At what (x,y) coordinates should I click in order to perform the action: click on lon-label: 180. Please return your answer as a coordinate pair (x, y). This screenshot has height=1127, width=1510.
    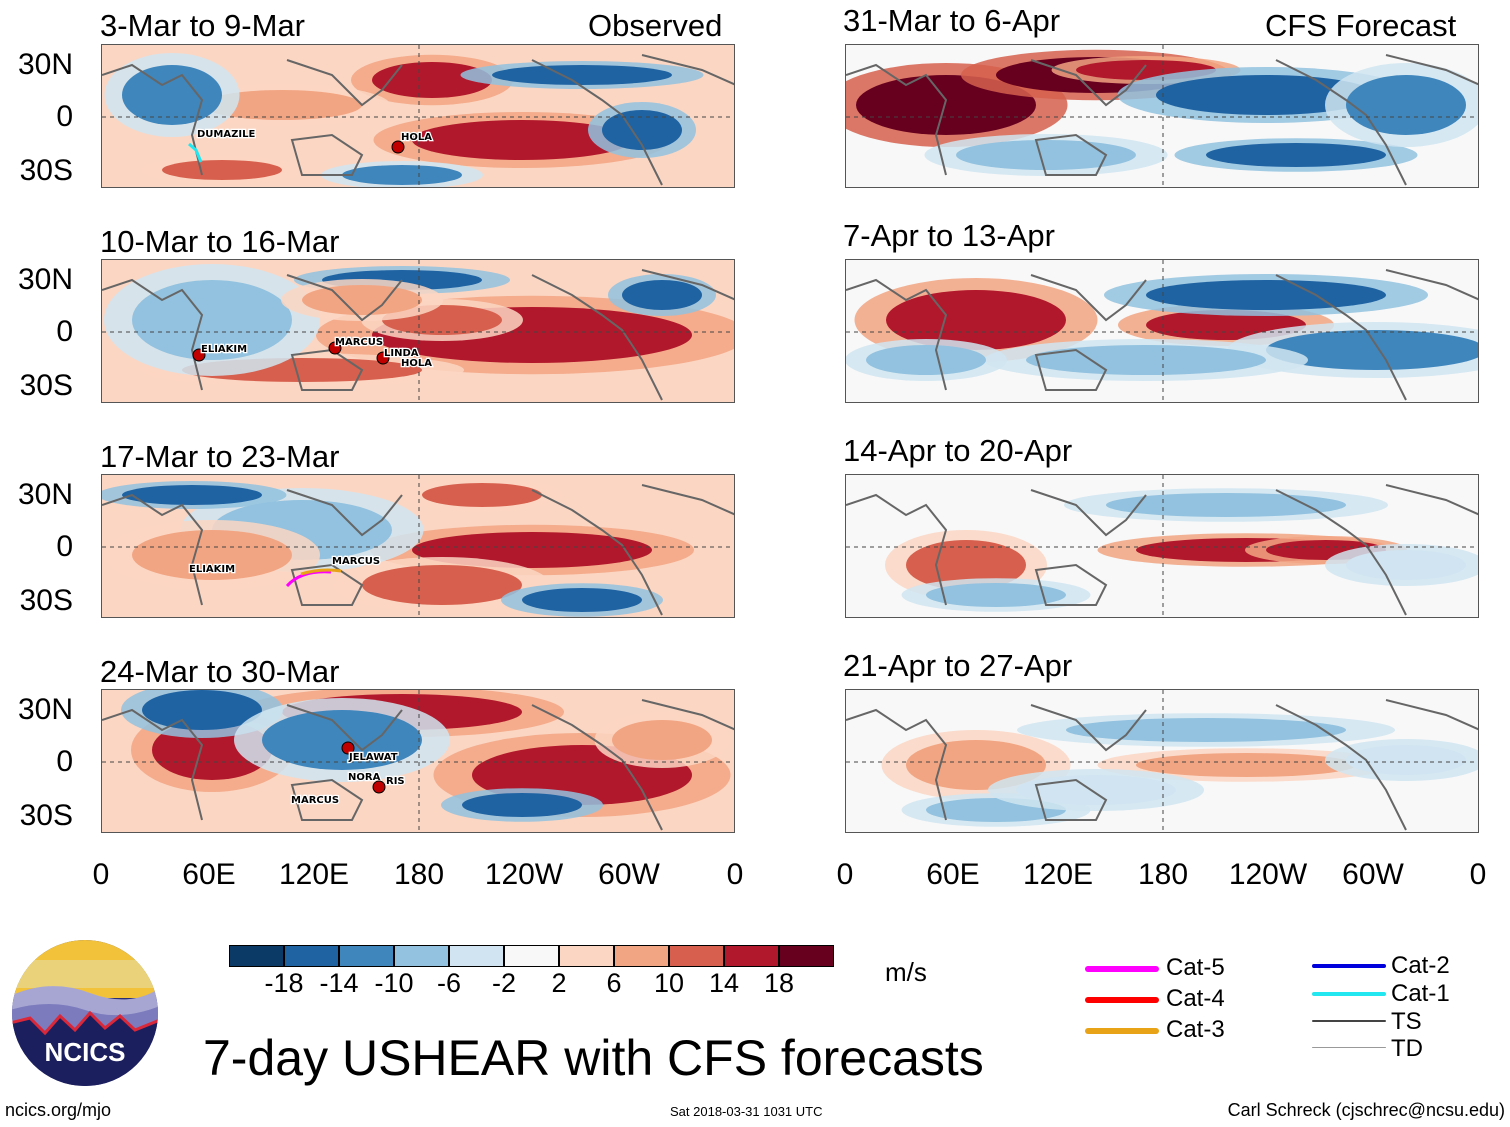
    Looking at the image, I should click on (1163, 874).